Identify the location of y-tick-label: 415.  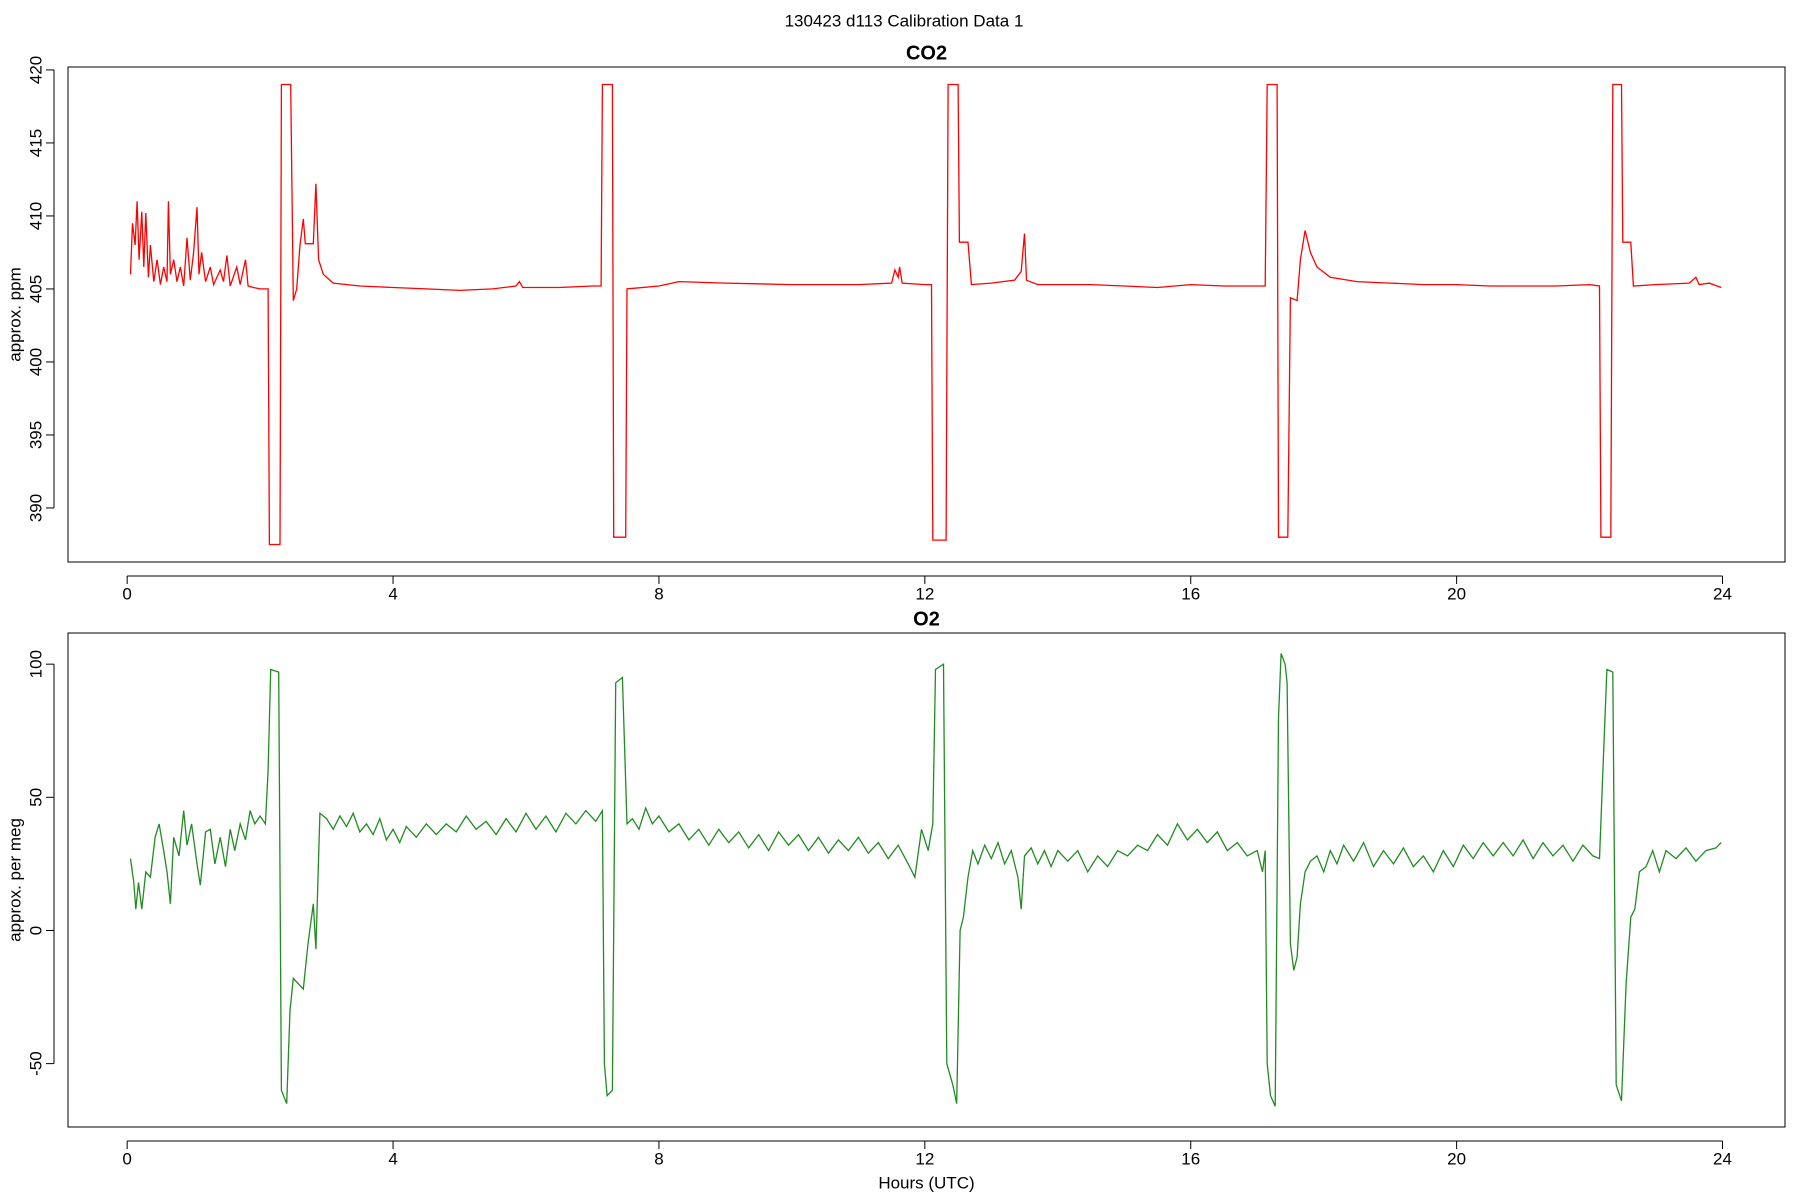
(35, 143).